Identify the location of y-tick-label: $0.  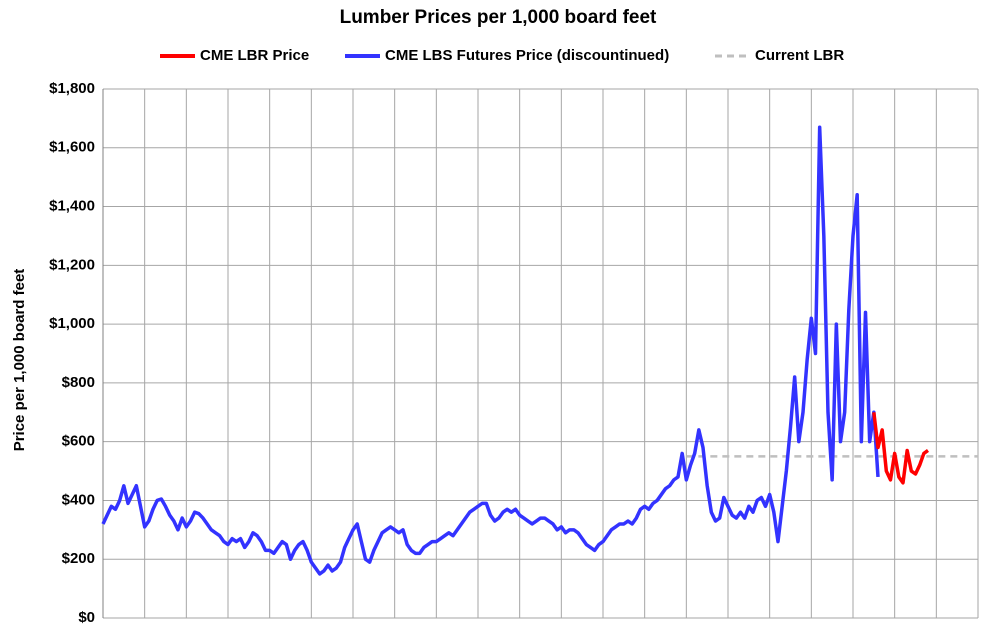
(86, 617).